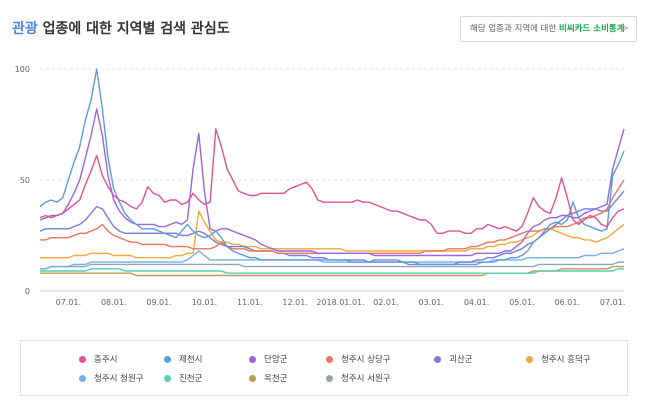 The width and height of the screenshot is (648, 406). I want to click on legend-item: 청주시 상당구, so click(358, 359).